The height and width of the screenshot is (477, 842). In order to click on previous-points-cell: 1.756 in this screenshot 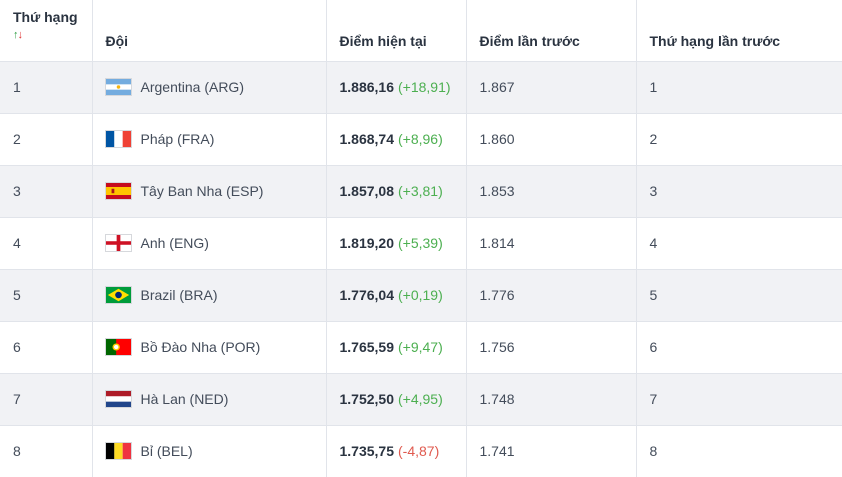, I will do `click(551, 346)`.